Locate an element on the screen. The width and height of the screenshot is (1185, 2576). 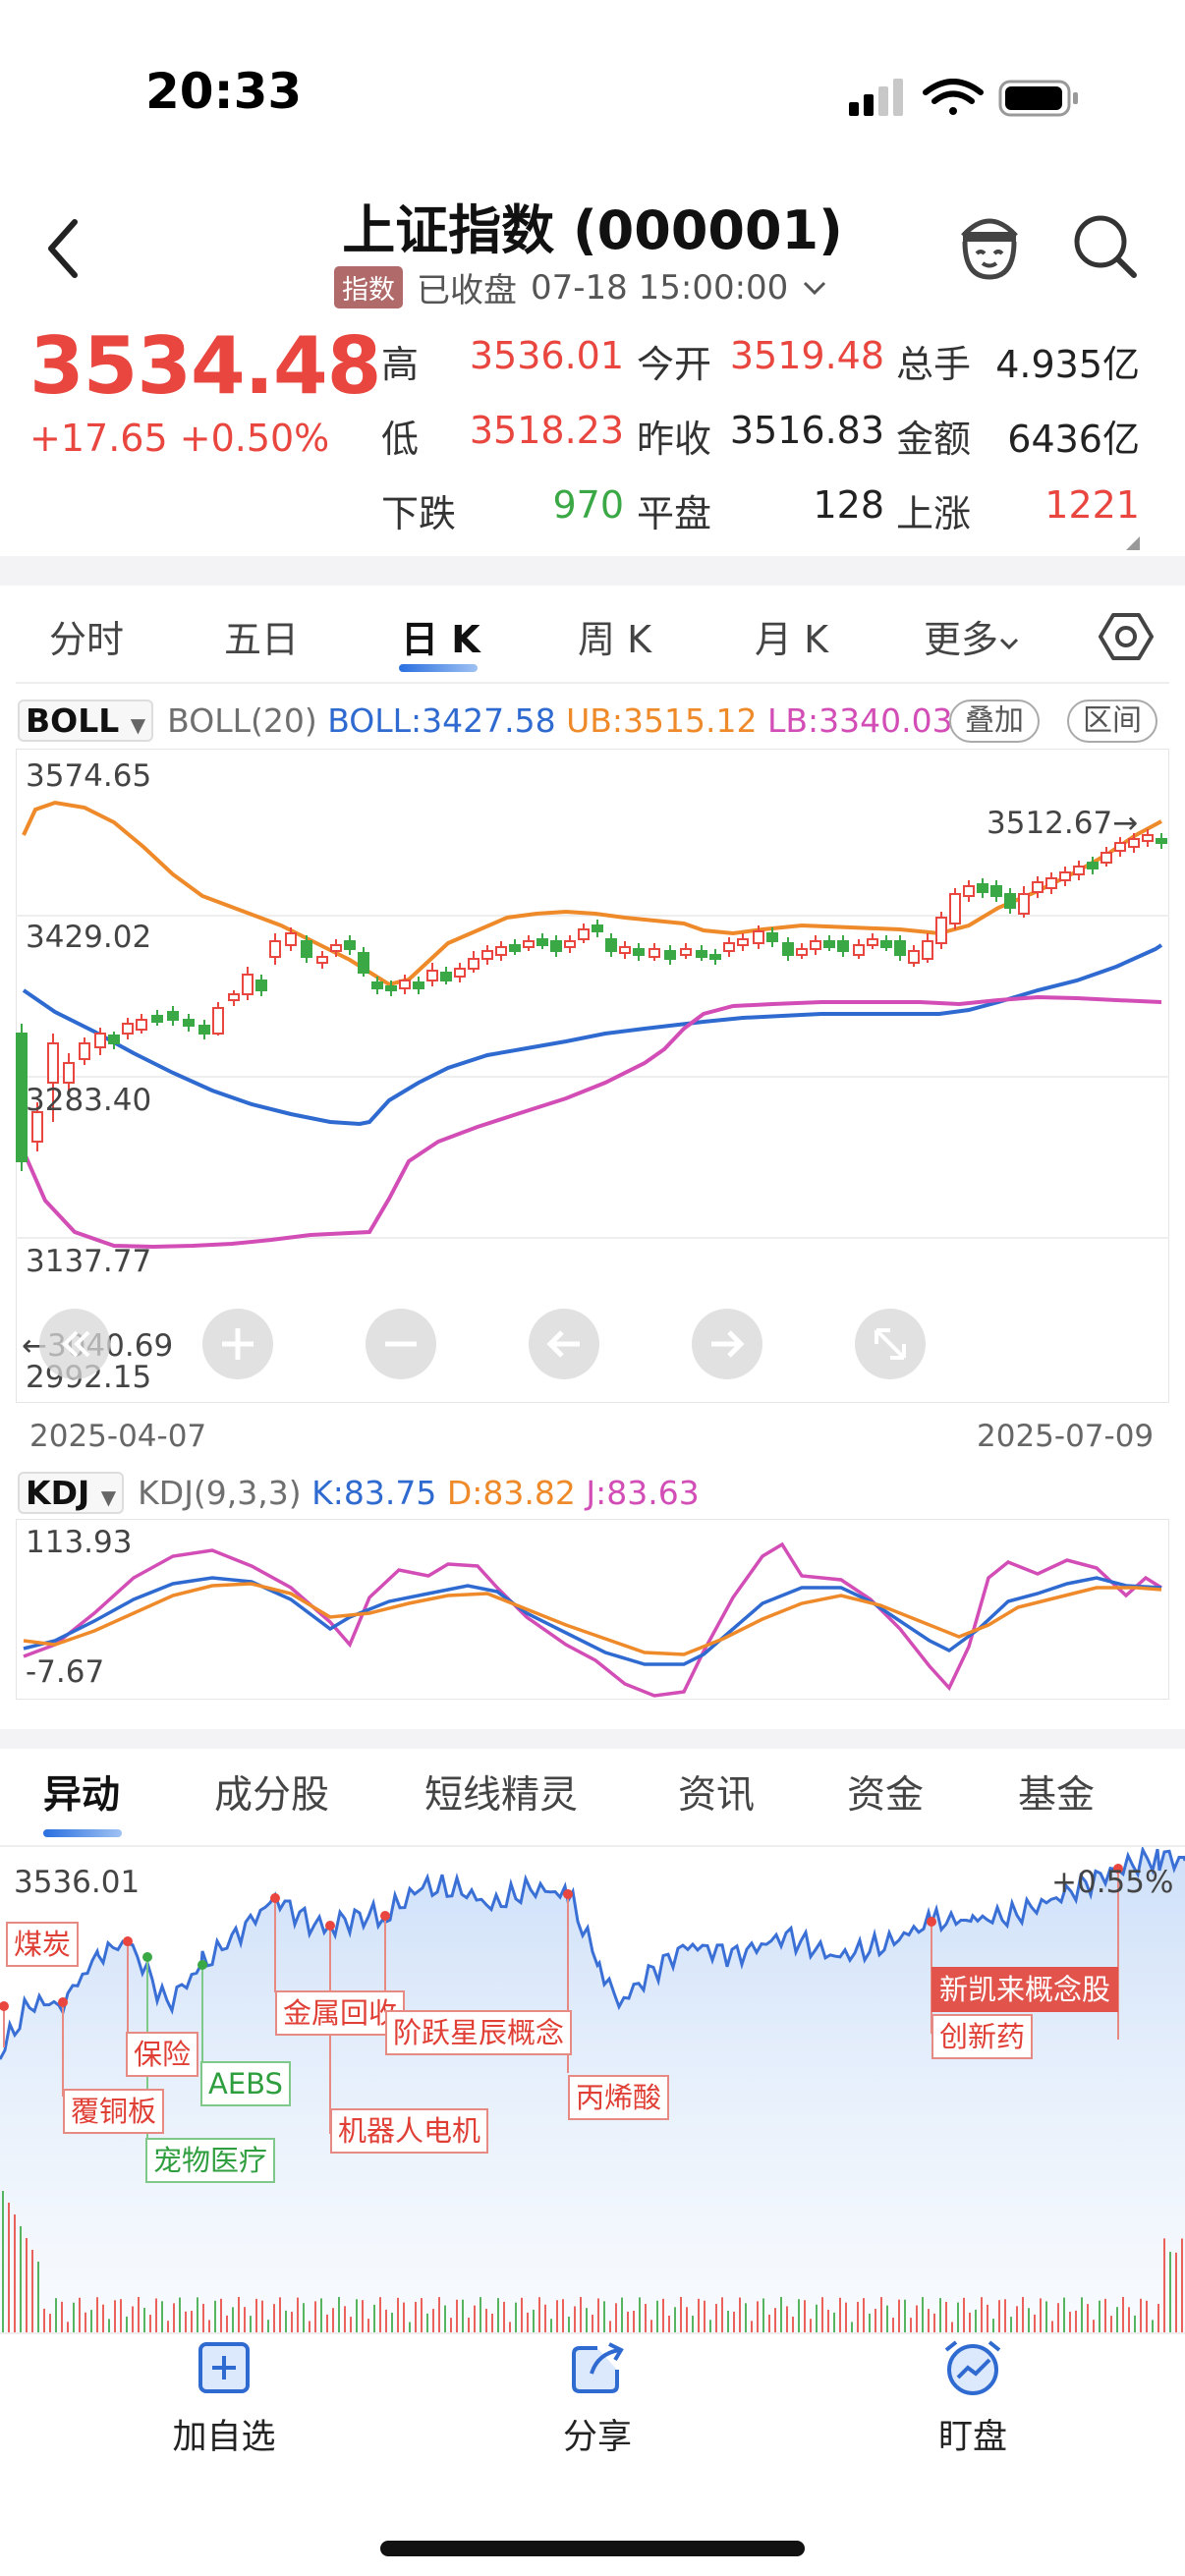
mover-tag: 覆铜板 is located at coordinates (114, 2111).